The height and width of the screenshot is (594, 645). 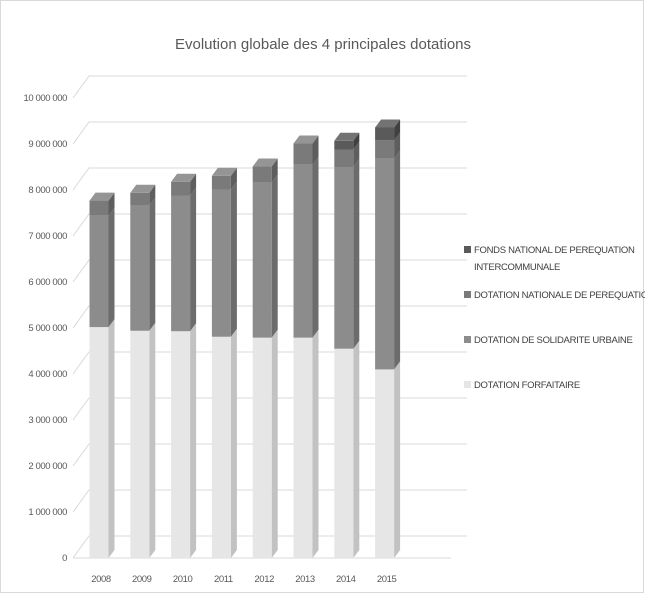 I want to click on y-tick-label: 0, so click(x=64, y=558).